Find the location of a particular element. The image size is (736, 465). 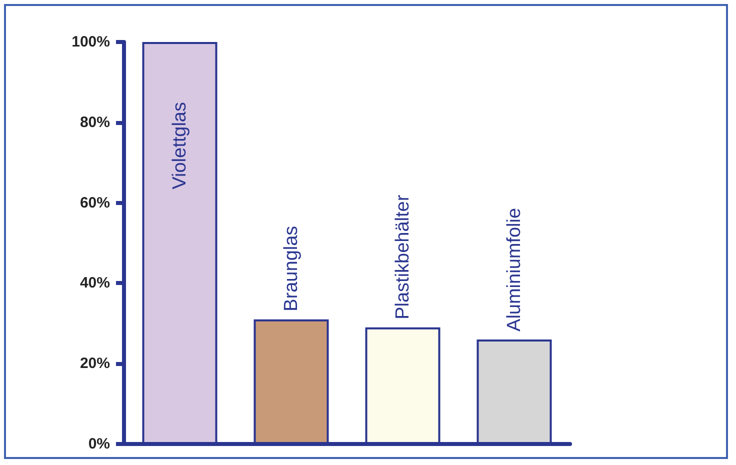

y-tick-label: 0% is located at coordinates (99, 444).